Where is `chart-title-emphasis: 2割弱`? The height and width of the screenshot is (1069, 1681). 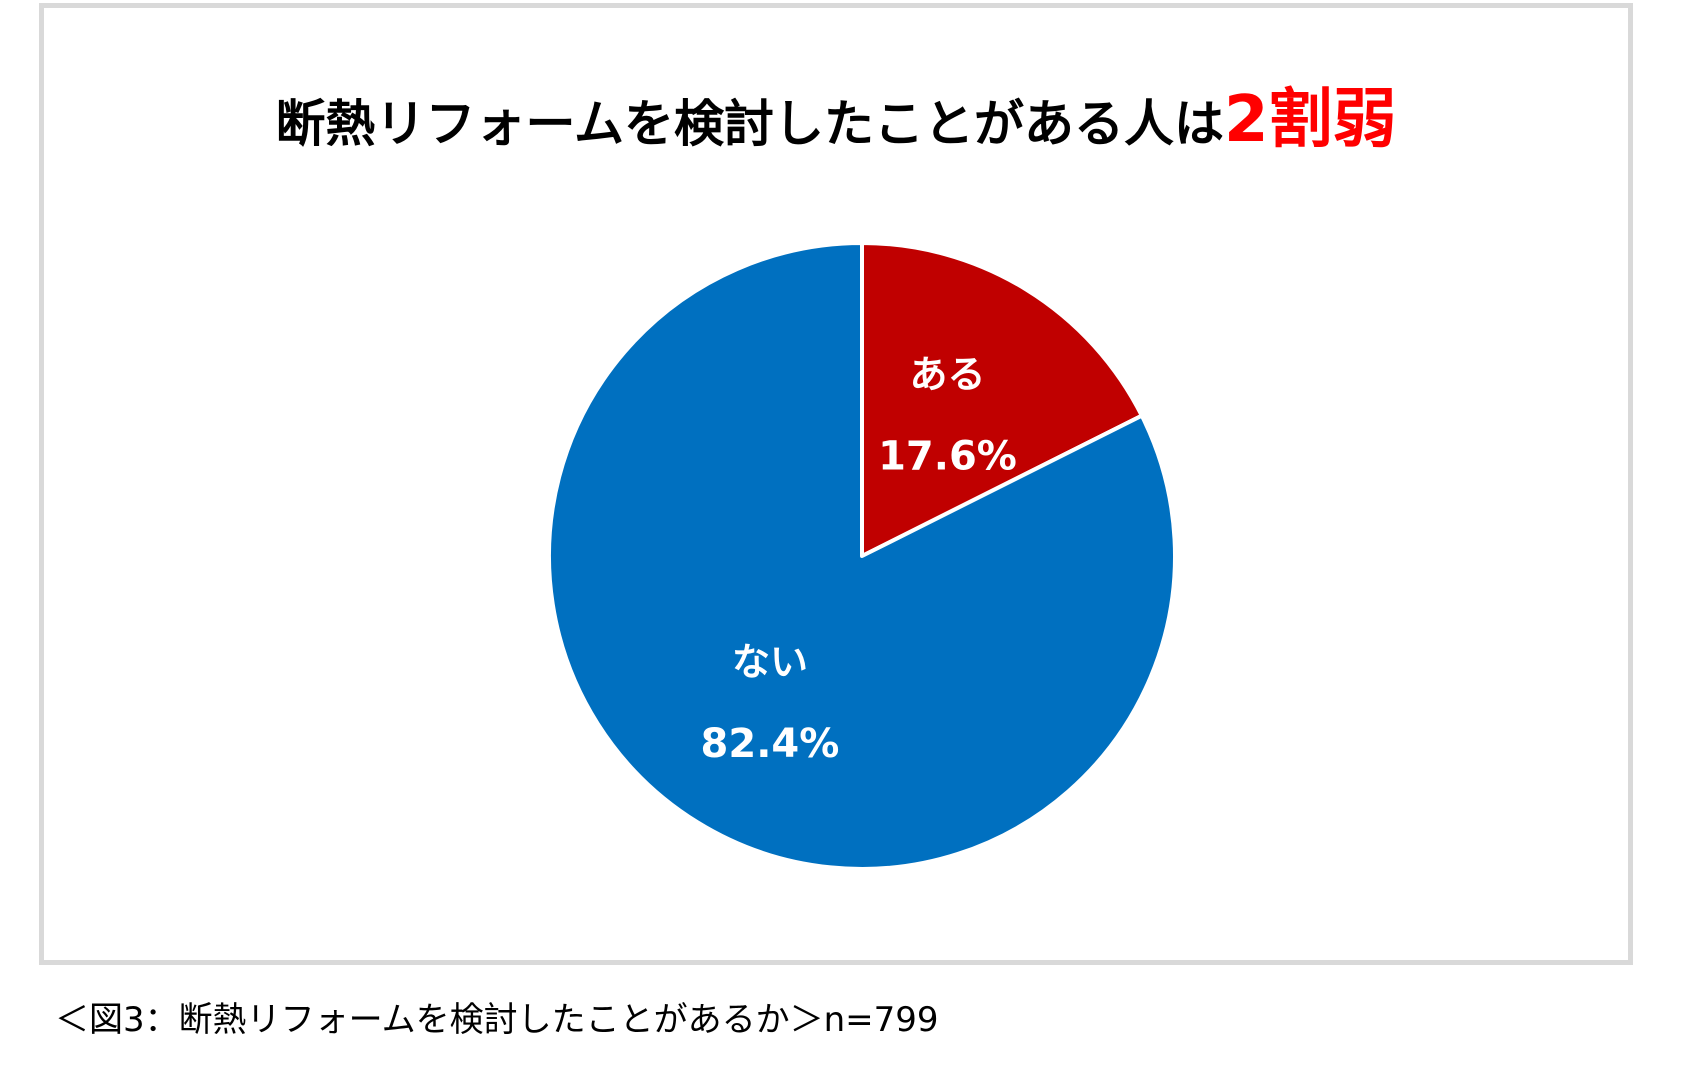
chart-title-emphasis: 2割弱 is located at coordinates (1310, 120).